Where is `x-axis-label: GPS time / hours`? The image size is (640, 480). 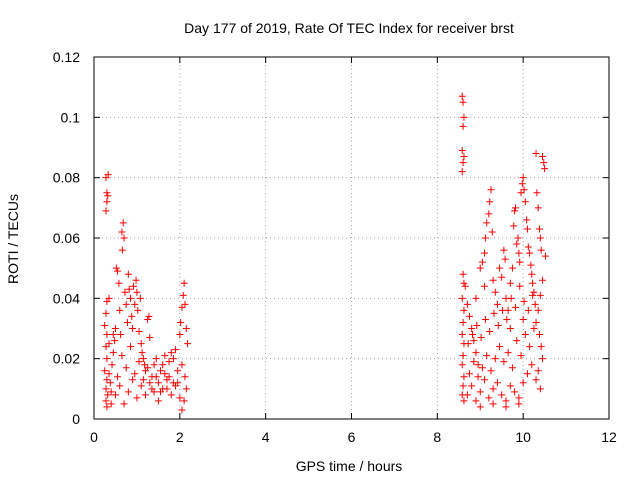 x-axis-label: GPS time / hours is located at coordinates (349, 466).